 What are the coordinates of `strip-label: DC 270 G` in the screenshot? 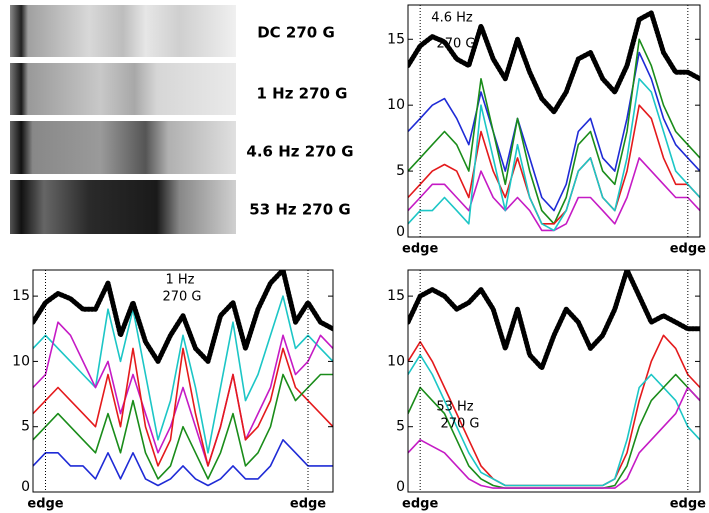 It's located at (296, 33).